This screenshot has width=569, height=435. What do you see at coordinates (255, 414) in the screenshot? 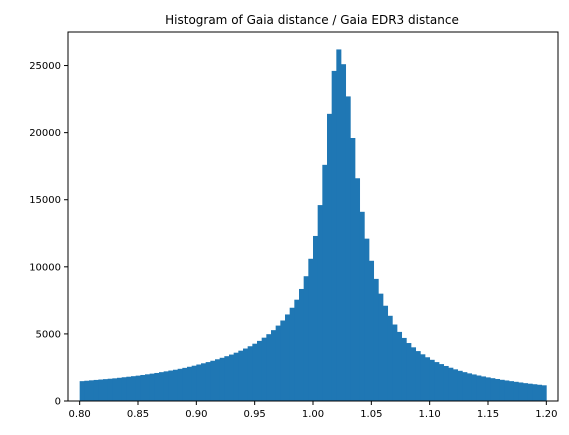
I see `x-tick-label: 0.95` at bounding box center [255, 414].